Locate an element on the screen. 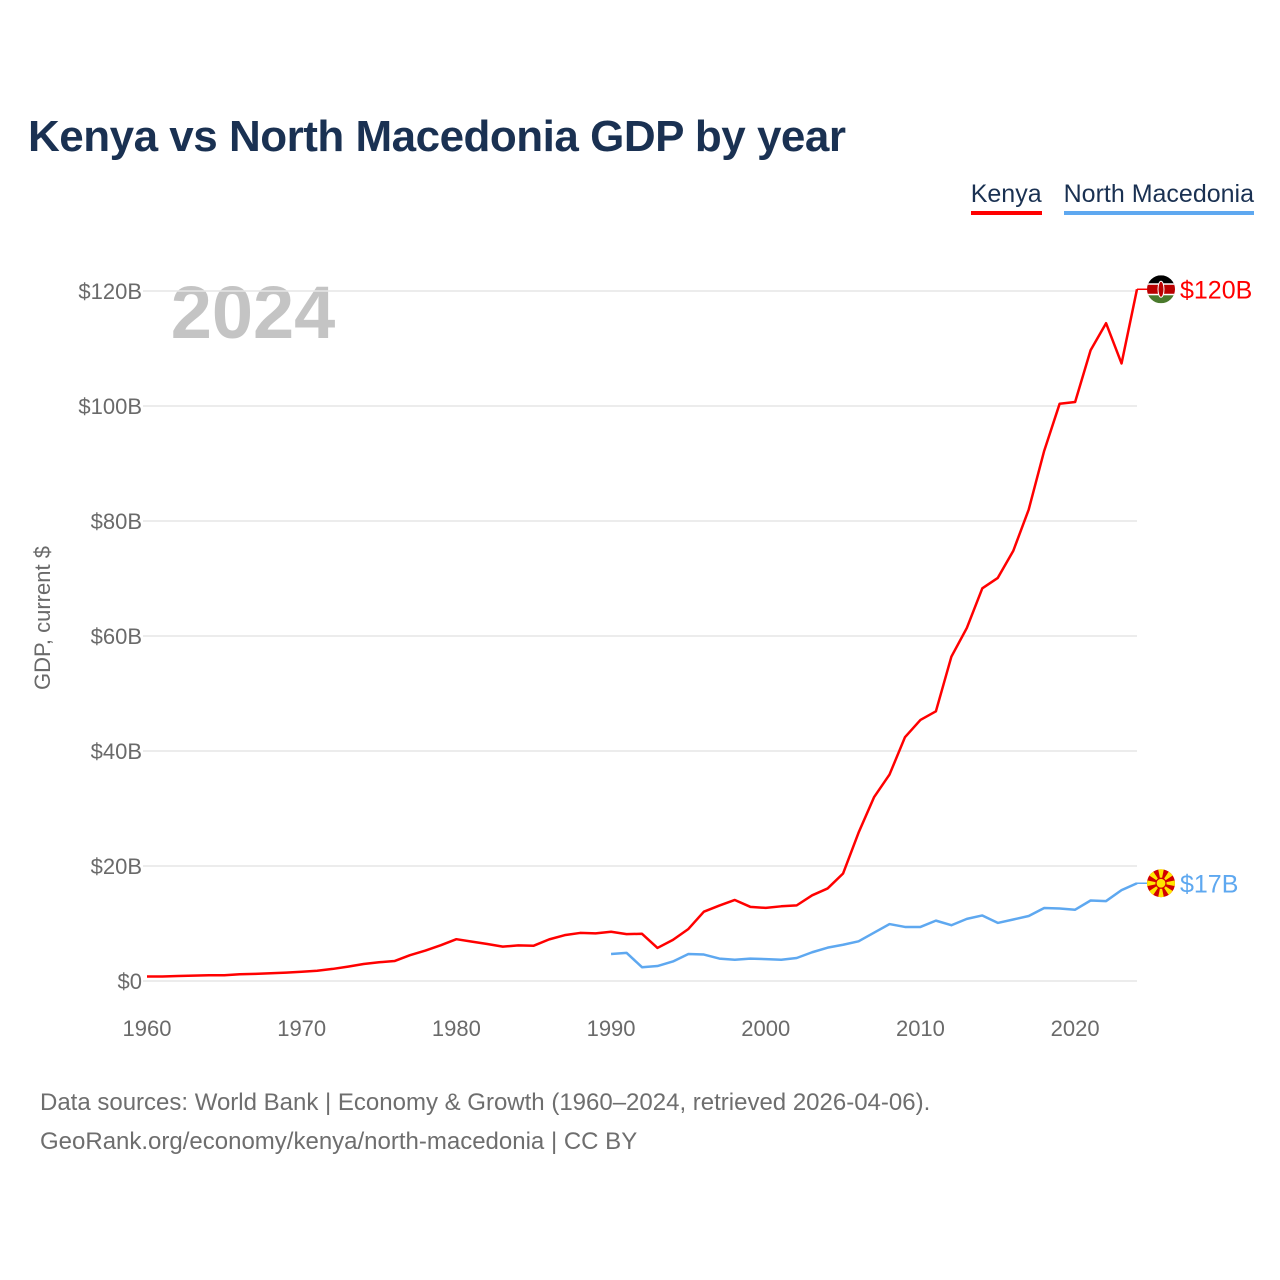  kenya-flag-icon is located at coordinates (1161, 289).